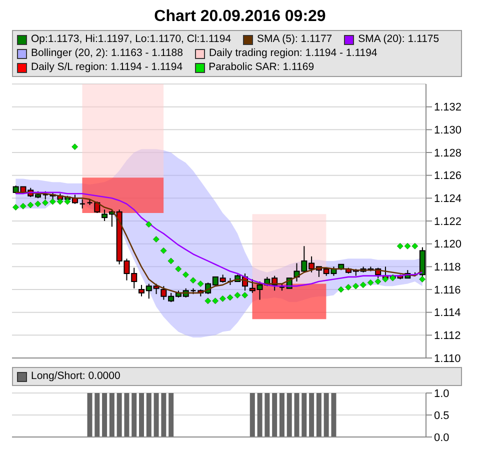 The width and height of the screenshot is (480, 457). I want to click on legend-label: Bollinger (20, 2): 1.1163 - 1.1188, so click(107, 53).